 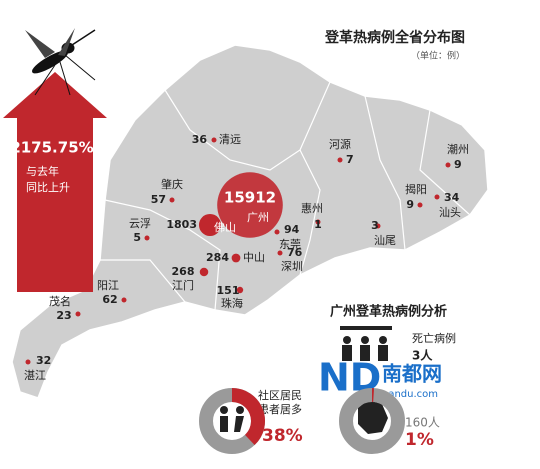 I want to click on case-count: 1, so click(x=318, y=224).